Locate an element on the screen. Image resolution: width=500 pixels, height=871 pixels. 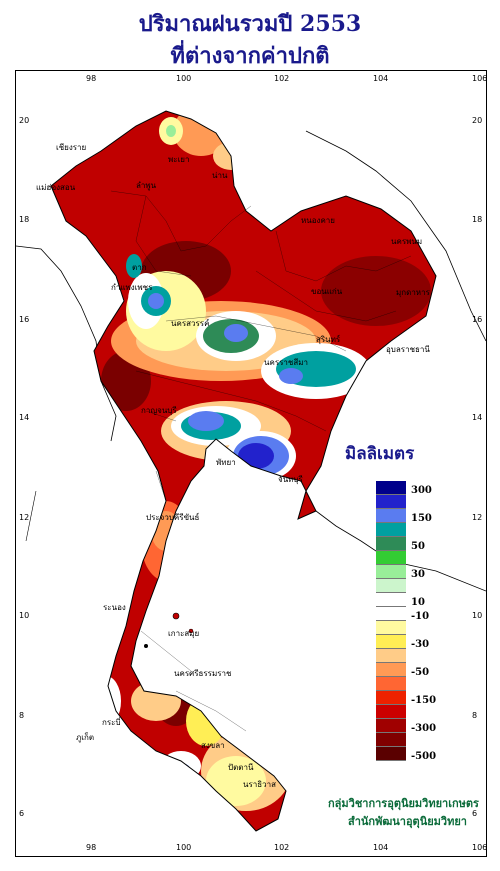
legend-label: 300 is located at coordinates (421, 490).